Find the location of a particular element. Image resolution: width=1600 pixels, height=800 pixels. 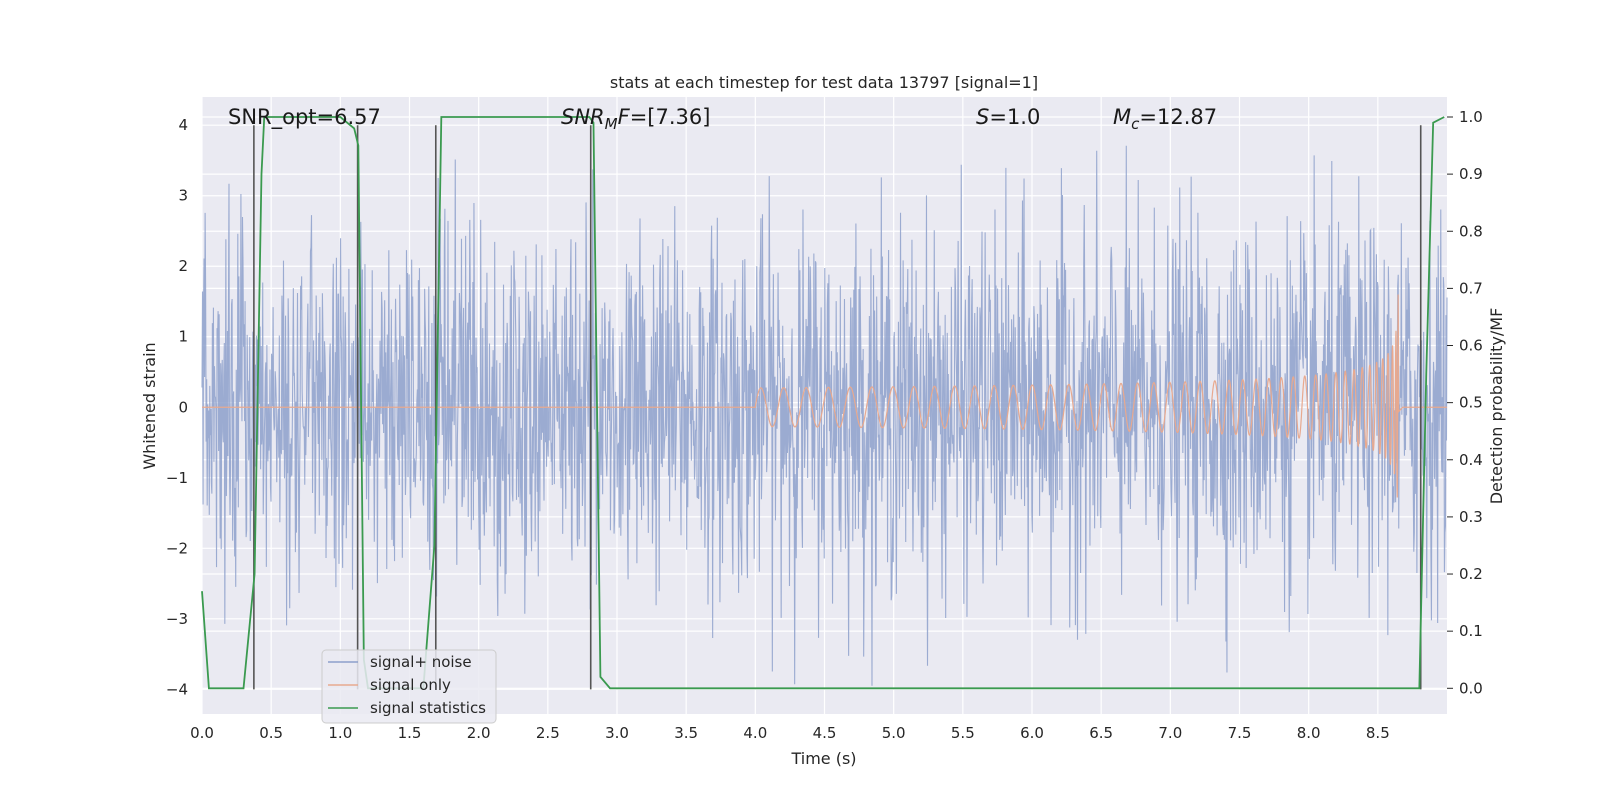

snr-mf-sub: M is located at coordinates (611, 124).